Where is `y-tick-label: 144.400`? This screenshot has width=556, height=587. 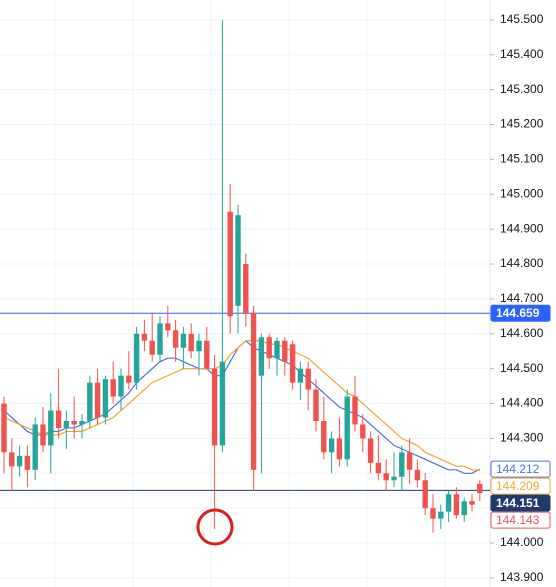
y-tick-label: 144.400 is located at coordinates (522, 403).